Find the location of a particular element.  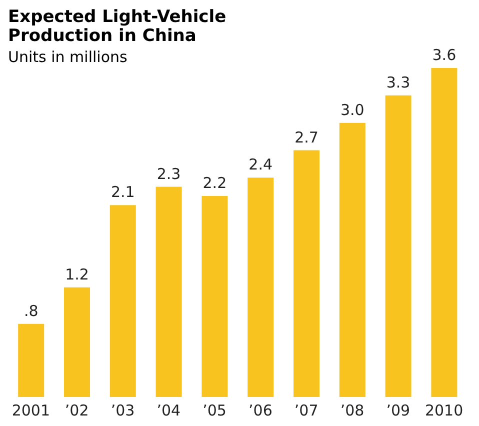

x-tick-label: ’06 is located at coordinates (260, 411).